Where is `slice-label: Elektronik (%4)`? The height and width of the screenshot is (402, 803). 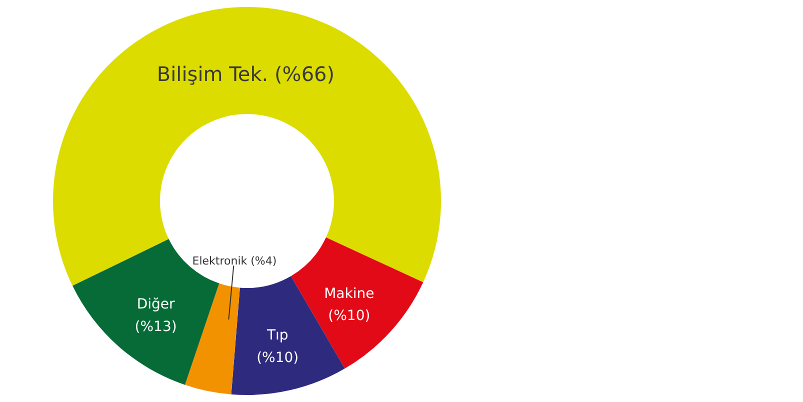
slice-label: Elektronik (%4) is located at coordinates (234, 261).